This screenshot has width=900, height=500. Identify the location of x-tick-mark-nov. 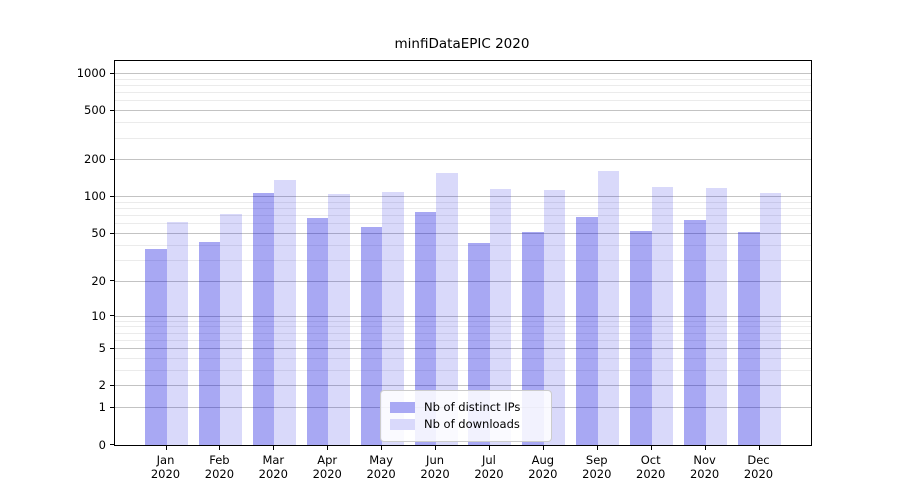
(705, 448).